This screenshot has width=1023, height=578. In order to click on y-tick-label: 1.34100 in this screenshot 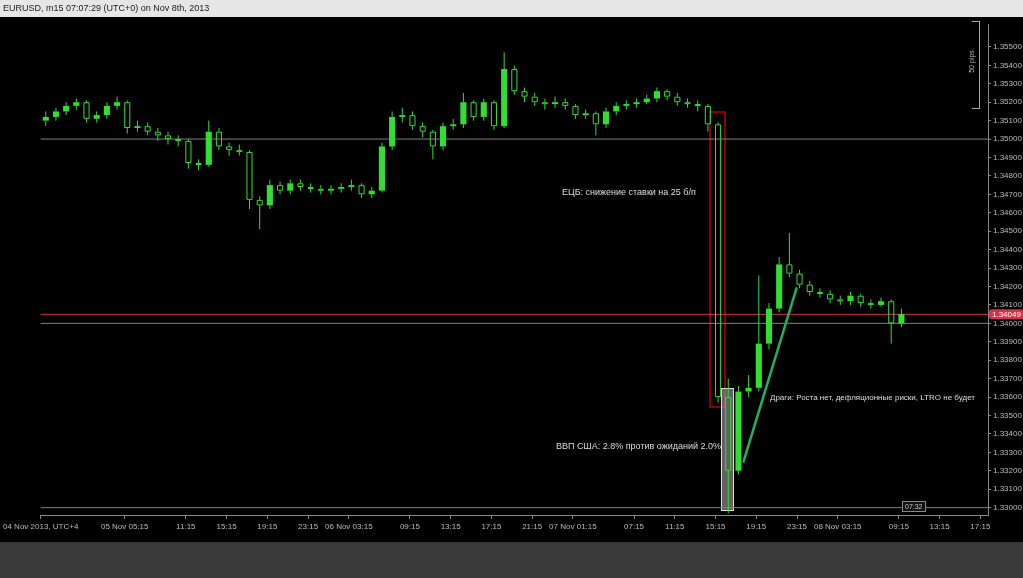, I will do `click(1008, 305)`.